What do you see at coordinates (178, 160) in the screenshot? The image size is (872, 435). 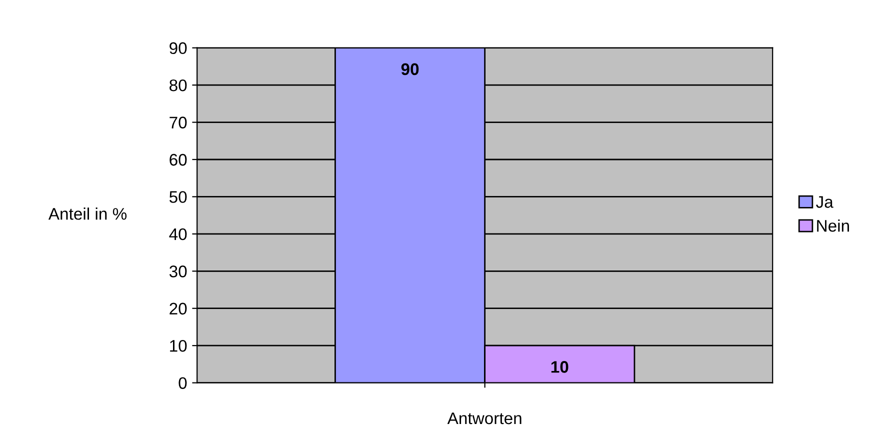 I see `y-tick-label: 60` at bounding box center [178, 160].